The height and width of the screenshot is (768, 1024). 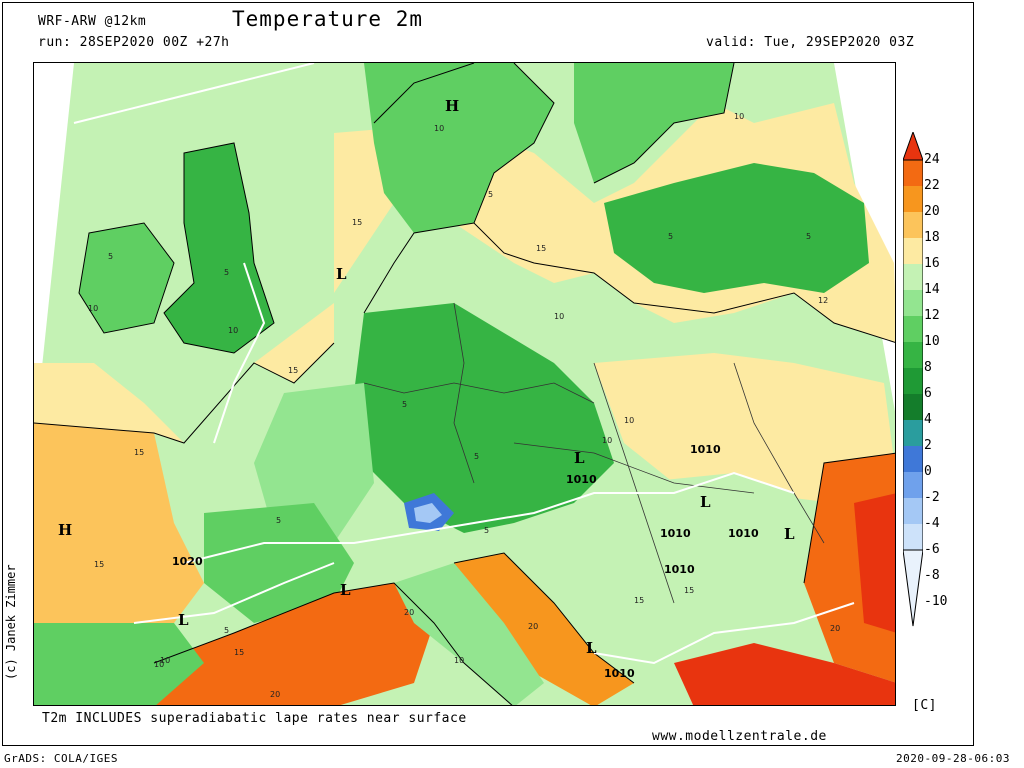 I want to click on temp-zone-italy, so click(x=469, y=634).